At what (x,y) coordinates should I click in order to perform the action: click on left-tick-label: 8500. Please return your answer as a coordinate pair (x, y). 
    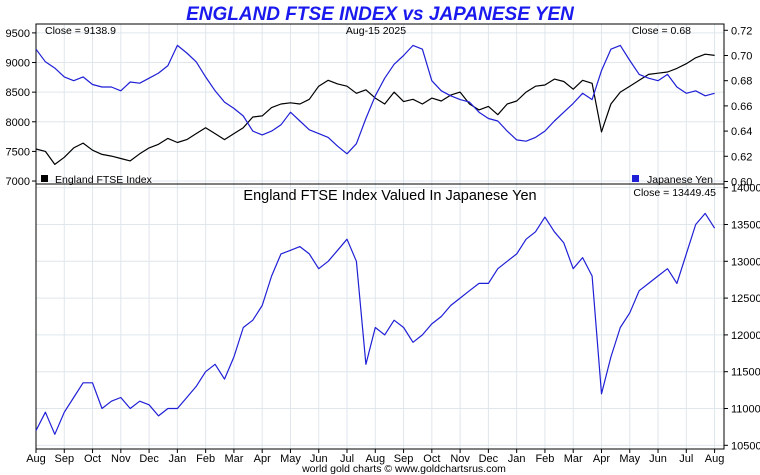
    Looking at the image, I should click on (18, 93).